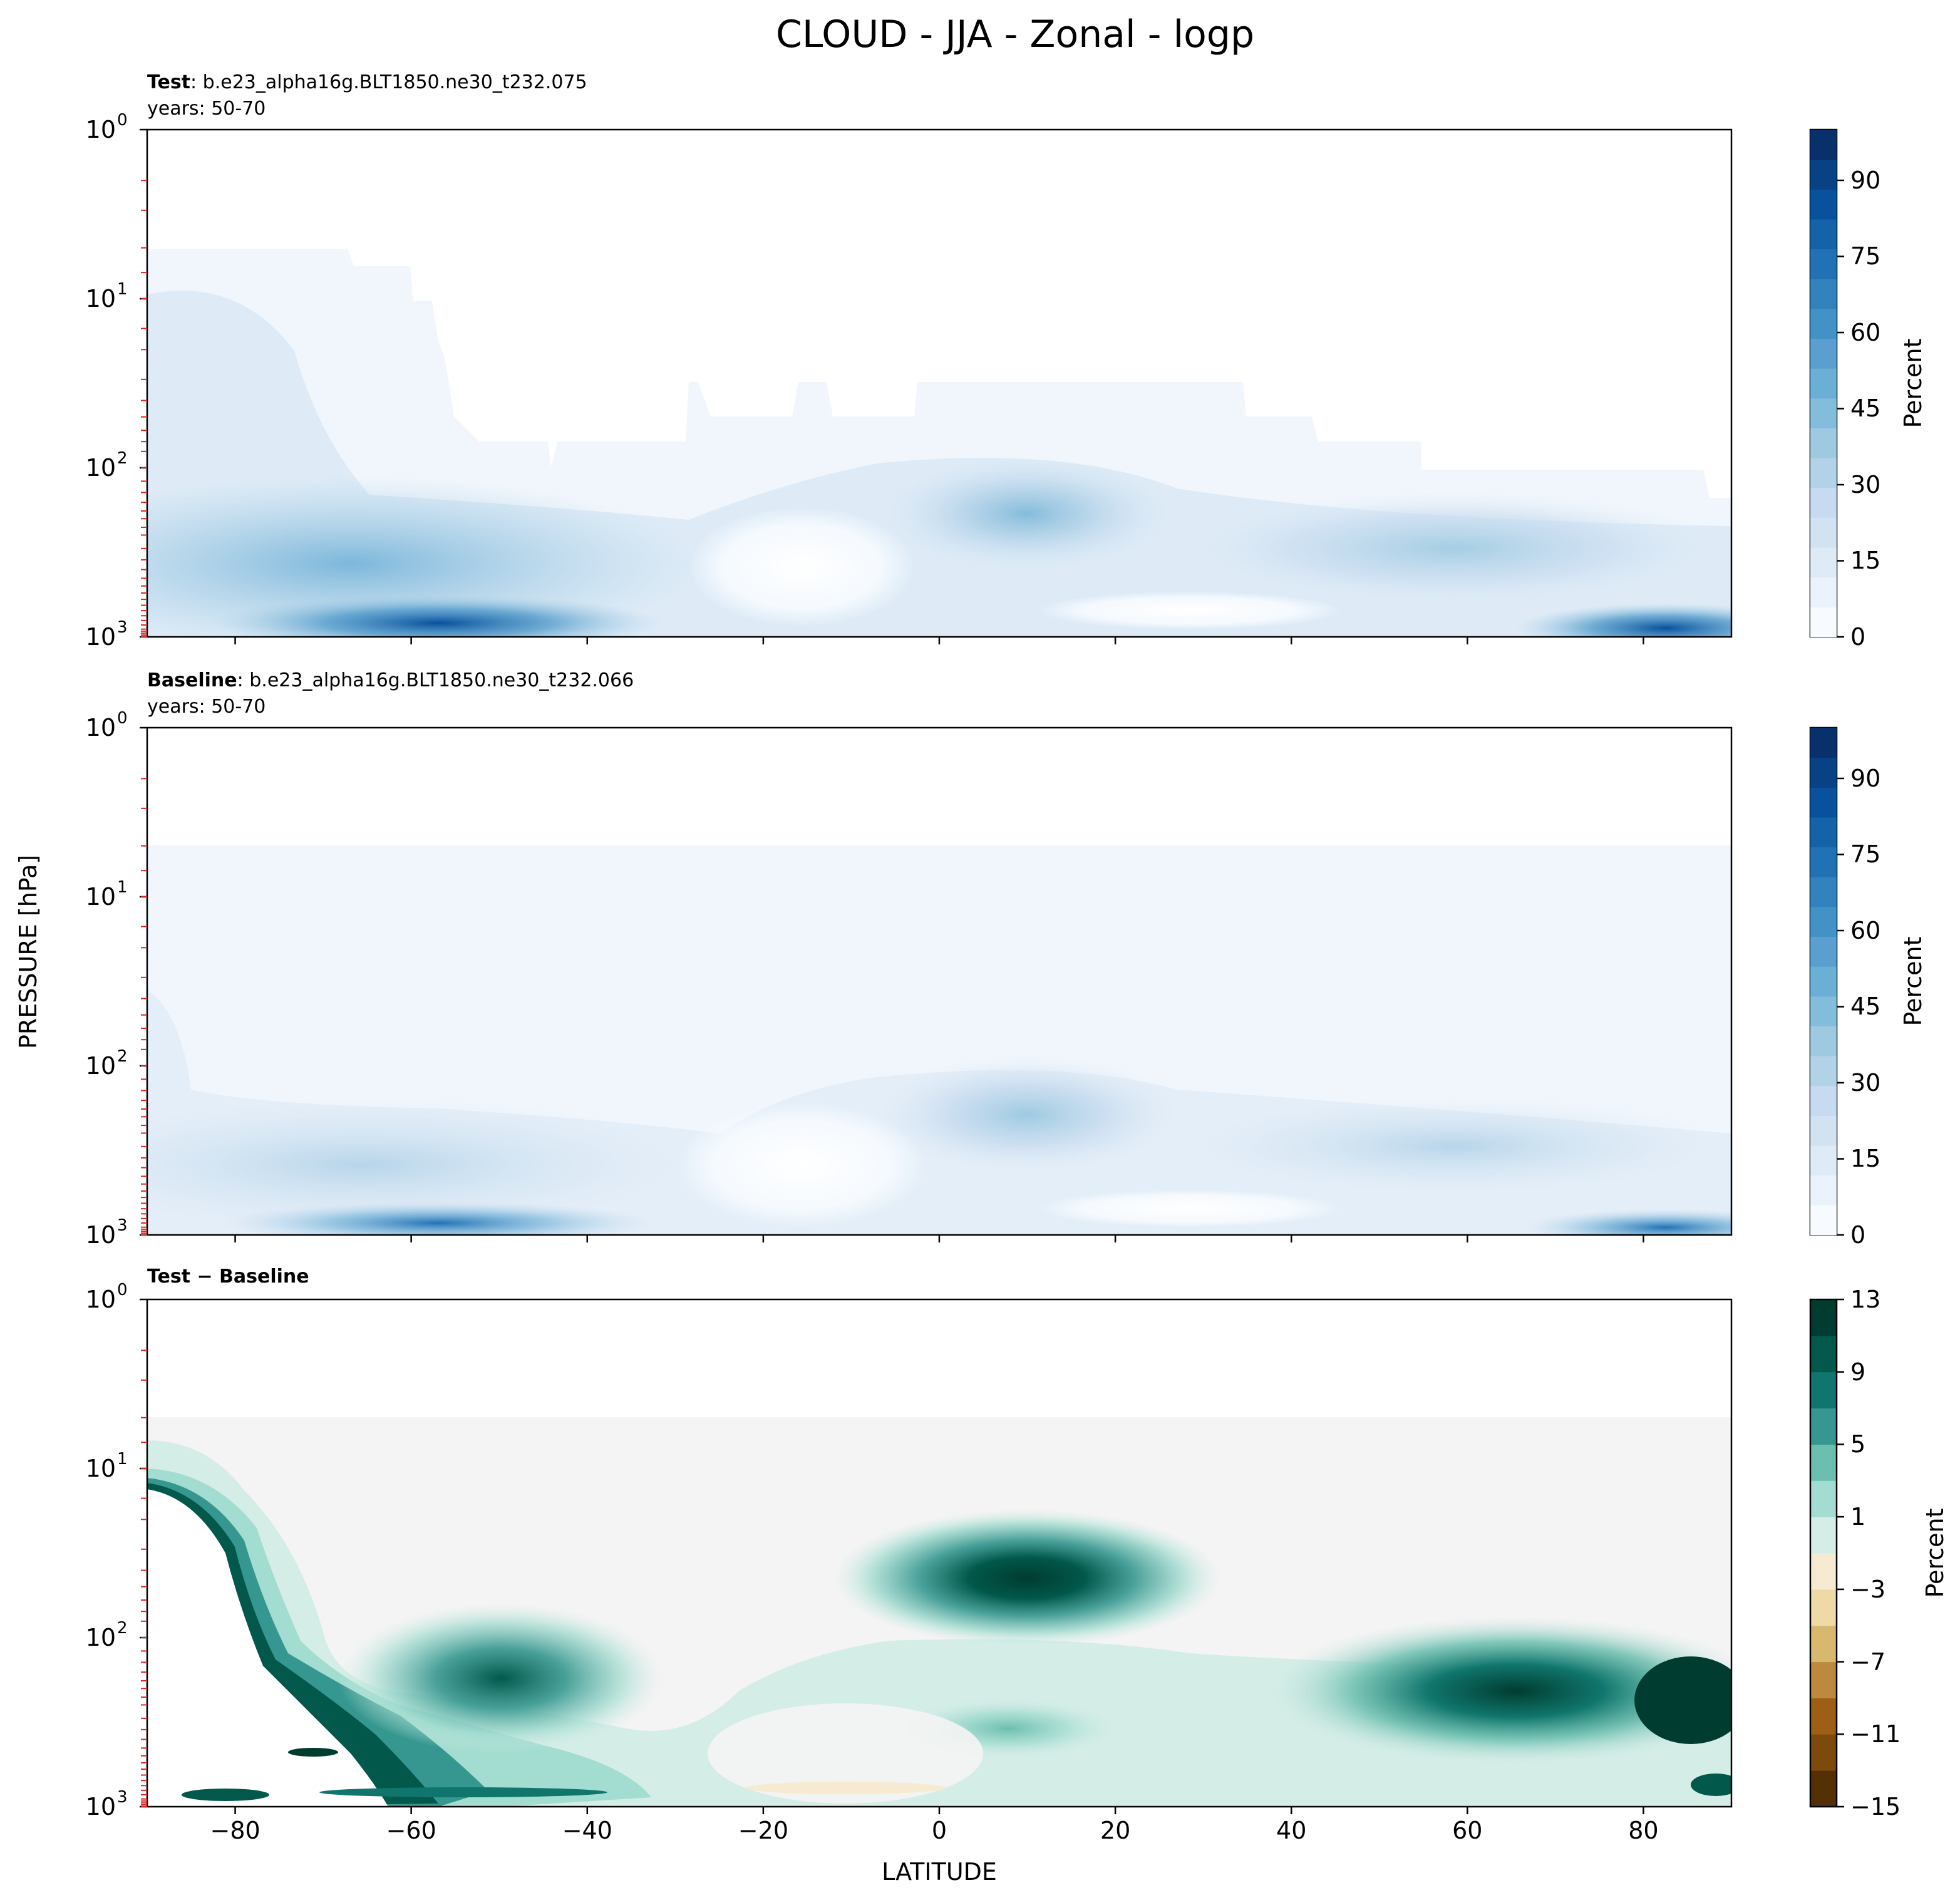 Image resolution: width=1960 pixels, height=1900 pixels. What do you see at coordinates (939, 1872) in the screenshot?
I see `x-axis-label: LATITUDE` at bounding box center [939, 1872].